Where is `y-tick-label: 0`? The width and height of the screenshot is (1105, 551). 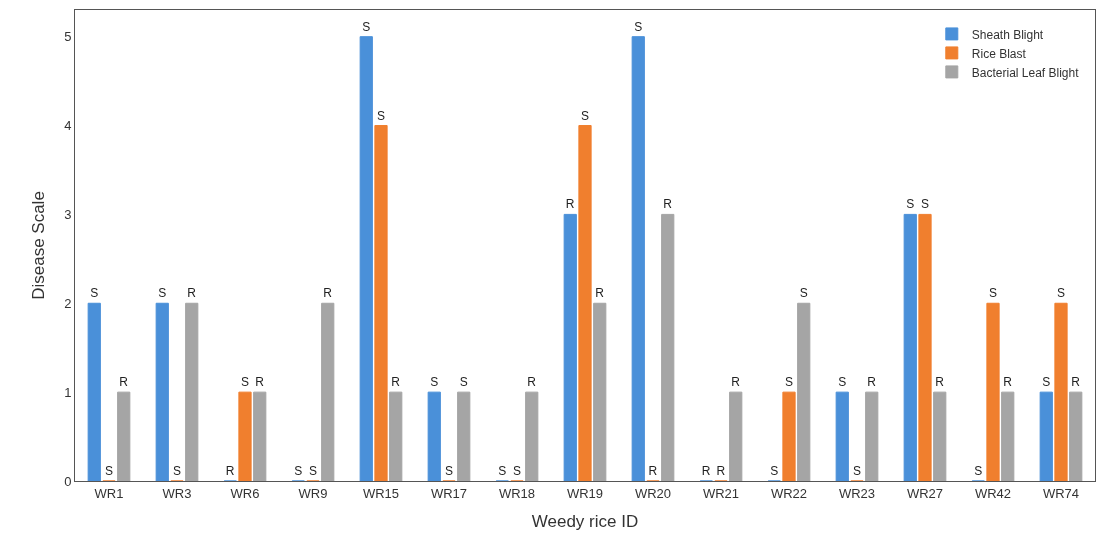
y-tick-label: 0 is located at coordinates (68, 481).